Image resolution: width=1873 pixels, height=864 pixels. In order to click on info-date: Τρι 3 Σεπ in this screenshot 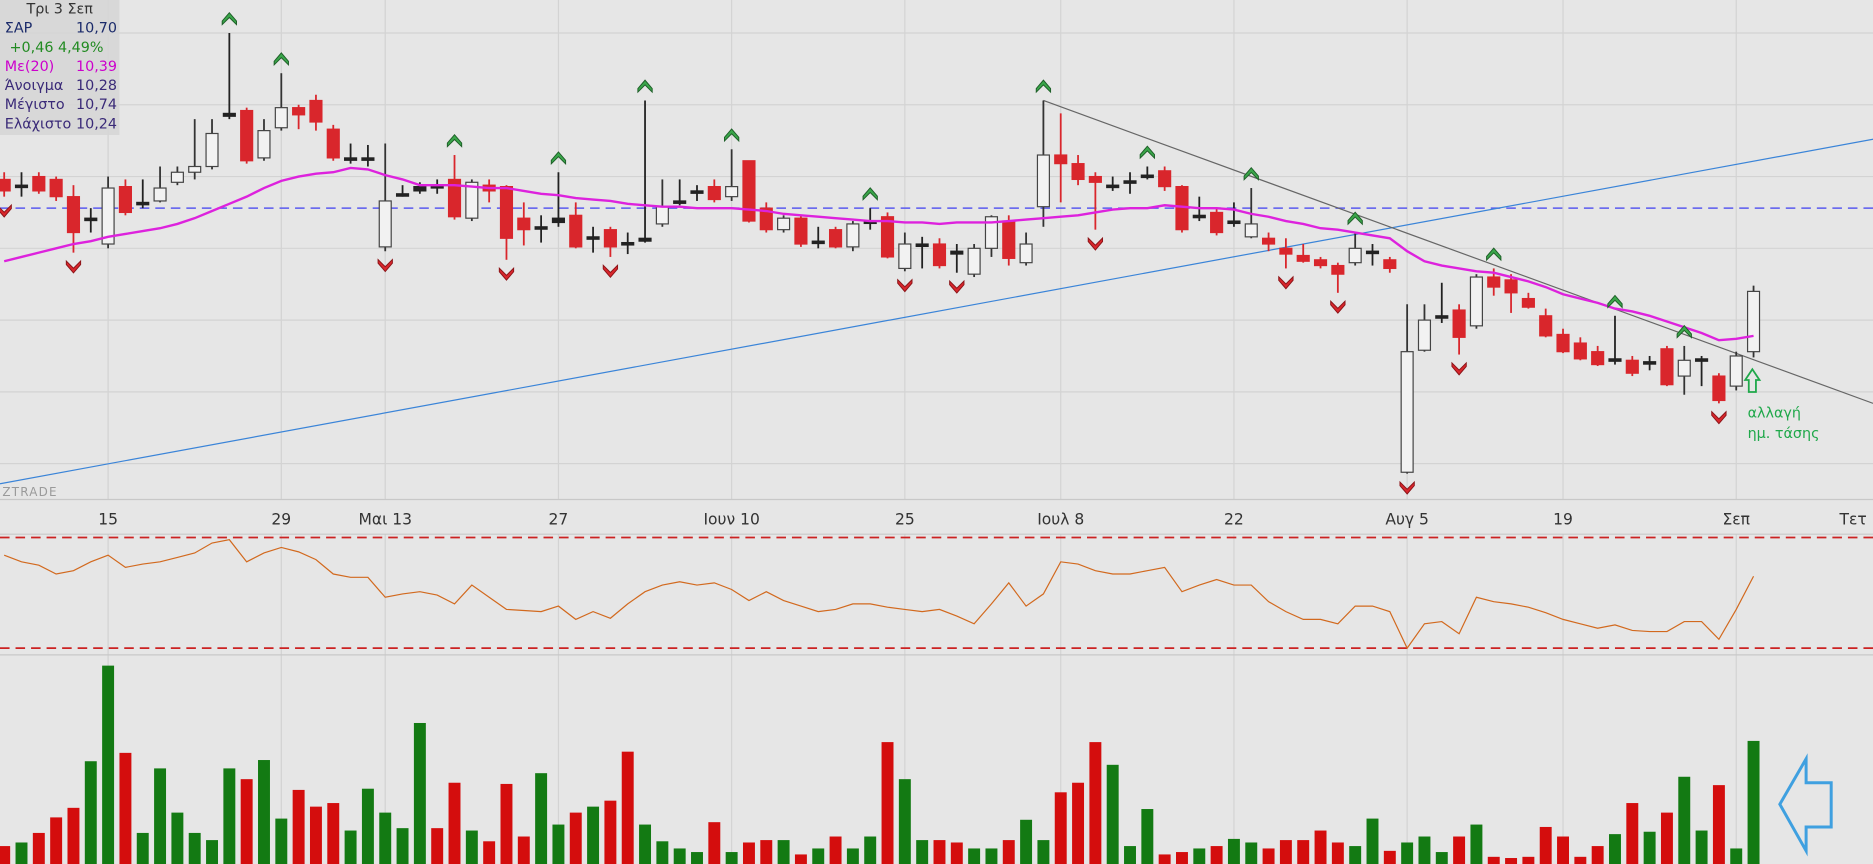, I will do `click(60, 10)`.